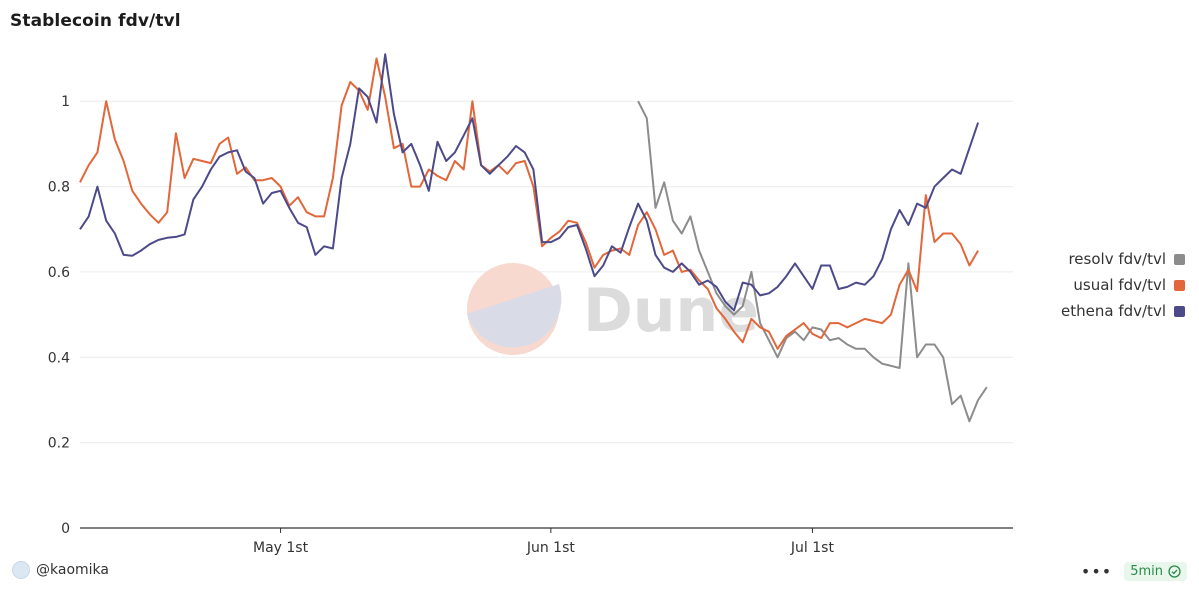 The height and width of the screenshot is (591, 1199). I want to click on author: @kaomika, so click(60, 570).